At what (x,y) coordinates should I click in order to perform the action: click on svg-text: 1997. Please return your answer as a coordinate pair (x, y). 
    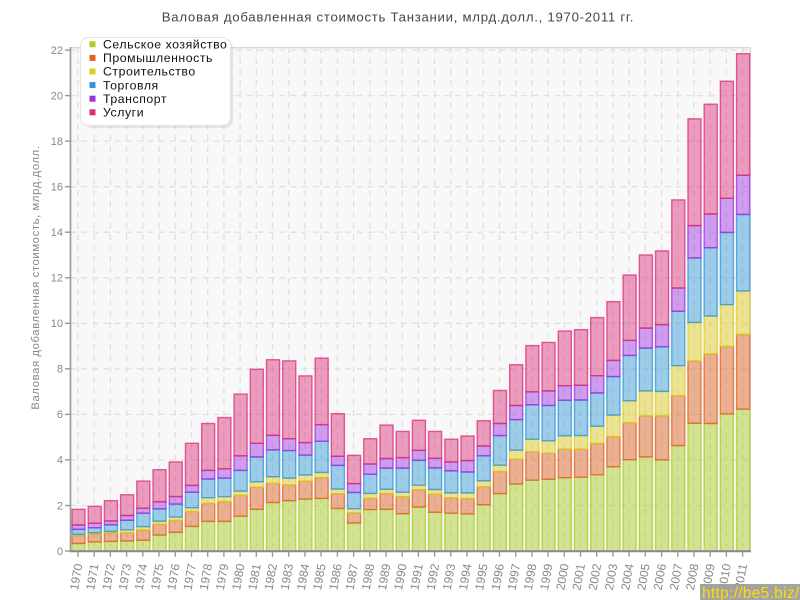
    Looking at the image, I should click on (514, 576).